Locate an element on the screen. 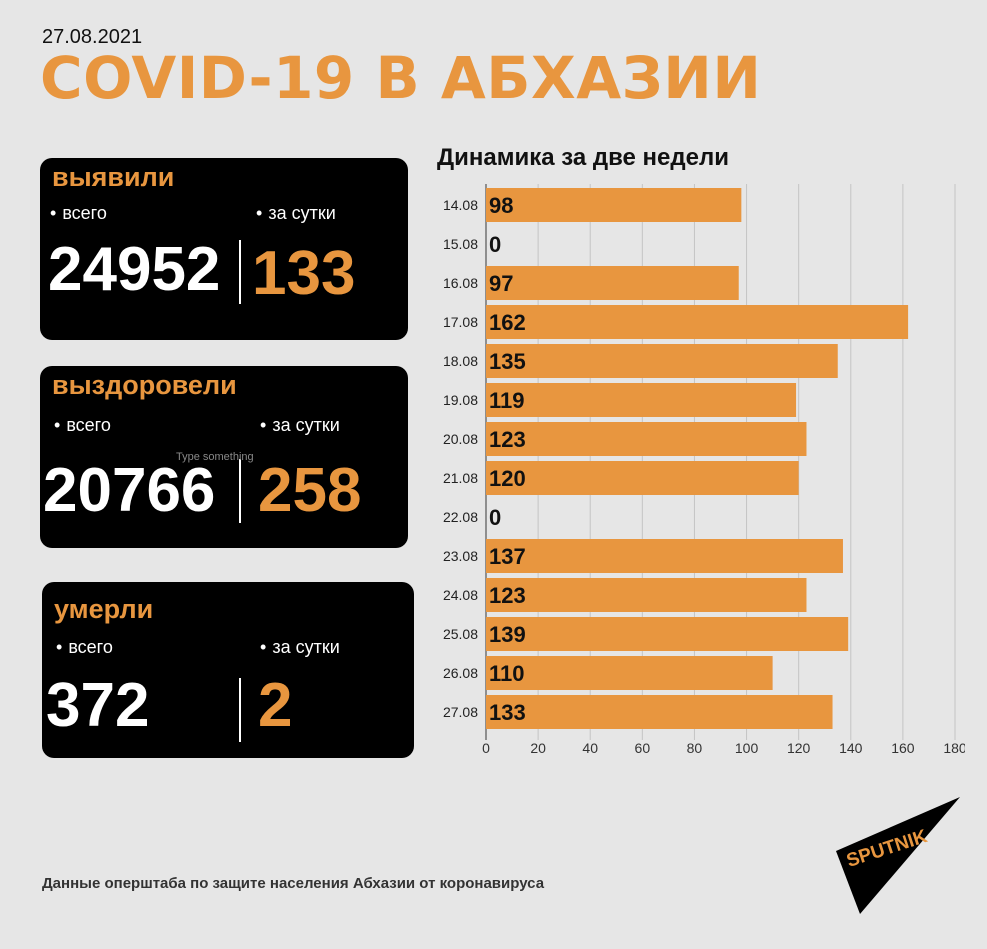 The height and width of the screenshot is (949, 987). category-label: 22.08 is located at coordinates (460, 517).